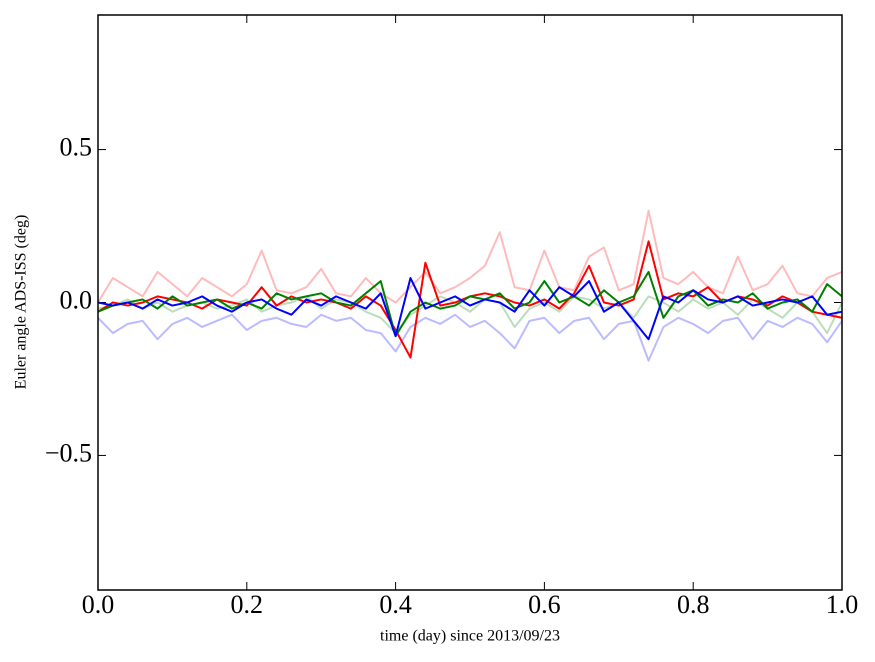 Image resolution: width=875 pixels, height=662 pixels. What do you see at coordinates (842, 604) in the screenshot?
I see `x-tick-label: 1.0` at bounding box center [842, 604].